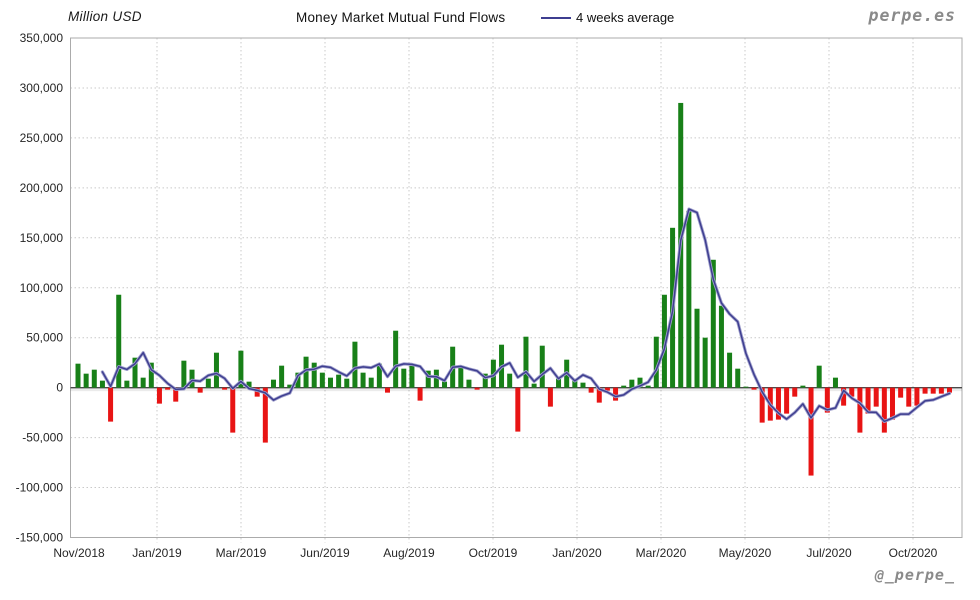  Describe the element at coordinates (912, 15) in the screenshot. I see `site-logo: perpe.es` at that location.